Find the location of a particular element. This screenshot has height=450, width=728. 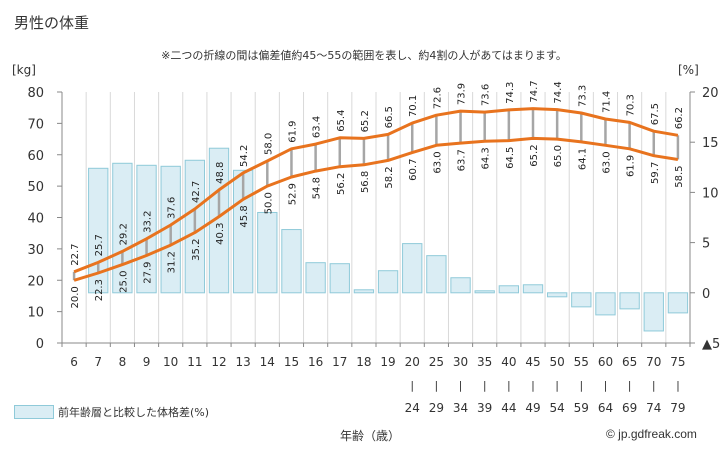

left-tick-label: 80 is located at coordinates (35, 93).